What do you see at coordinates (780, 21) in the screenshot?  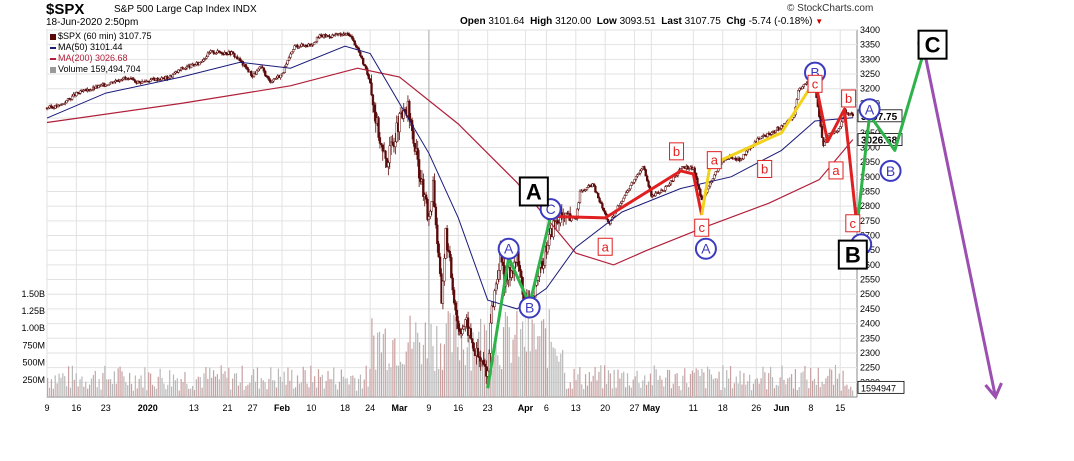 I see `chg-value: -5.74 (-0.18%)` at bounding box center [780, 21].